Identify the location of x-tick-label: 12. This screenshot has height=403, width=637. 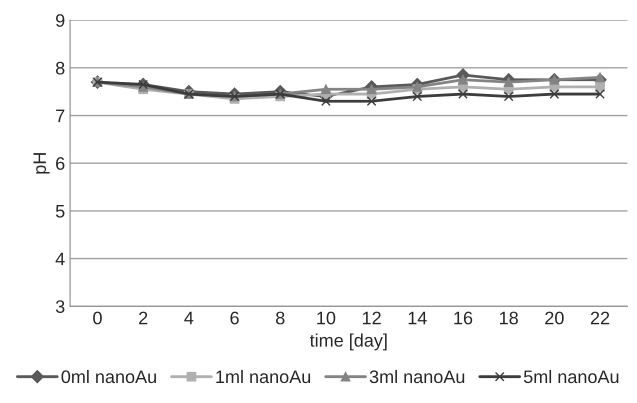
(371, 318).